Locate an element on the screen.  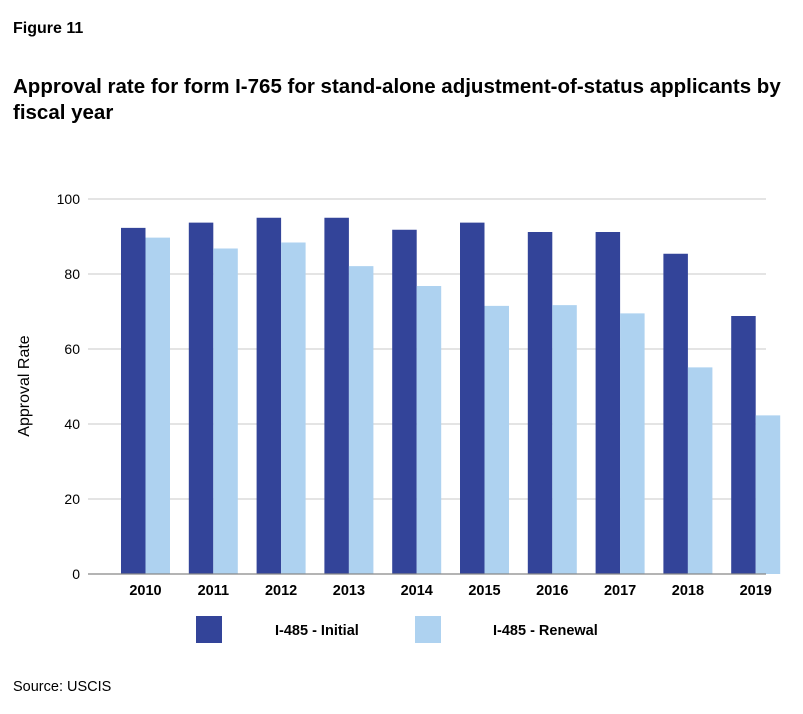
bar-initial-2018 is located at coordinates (675, 413).